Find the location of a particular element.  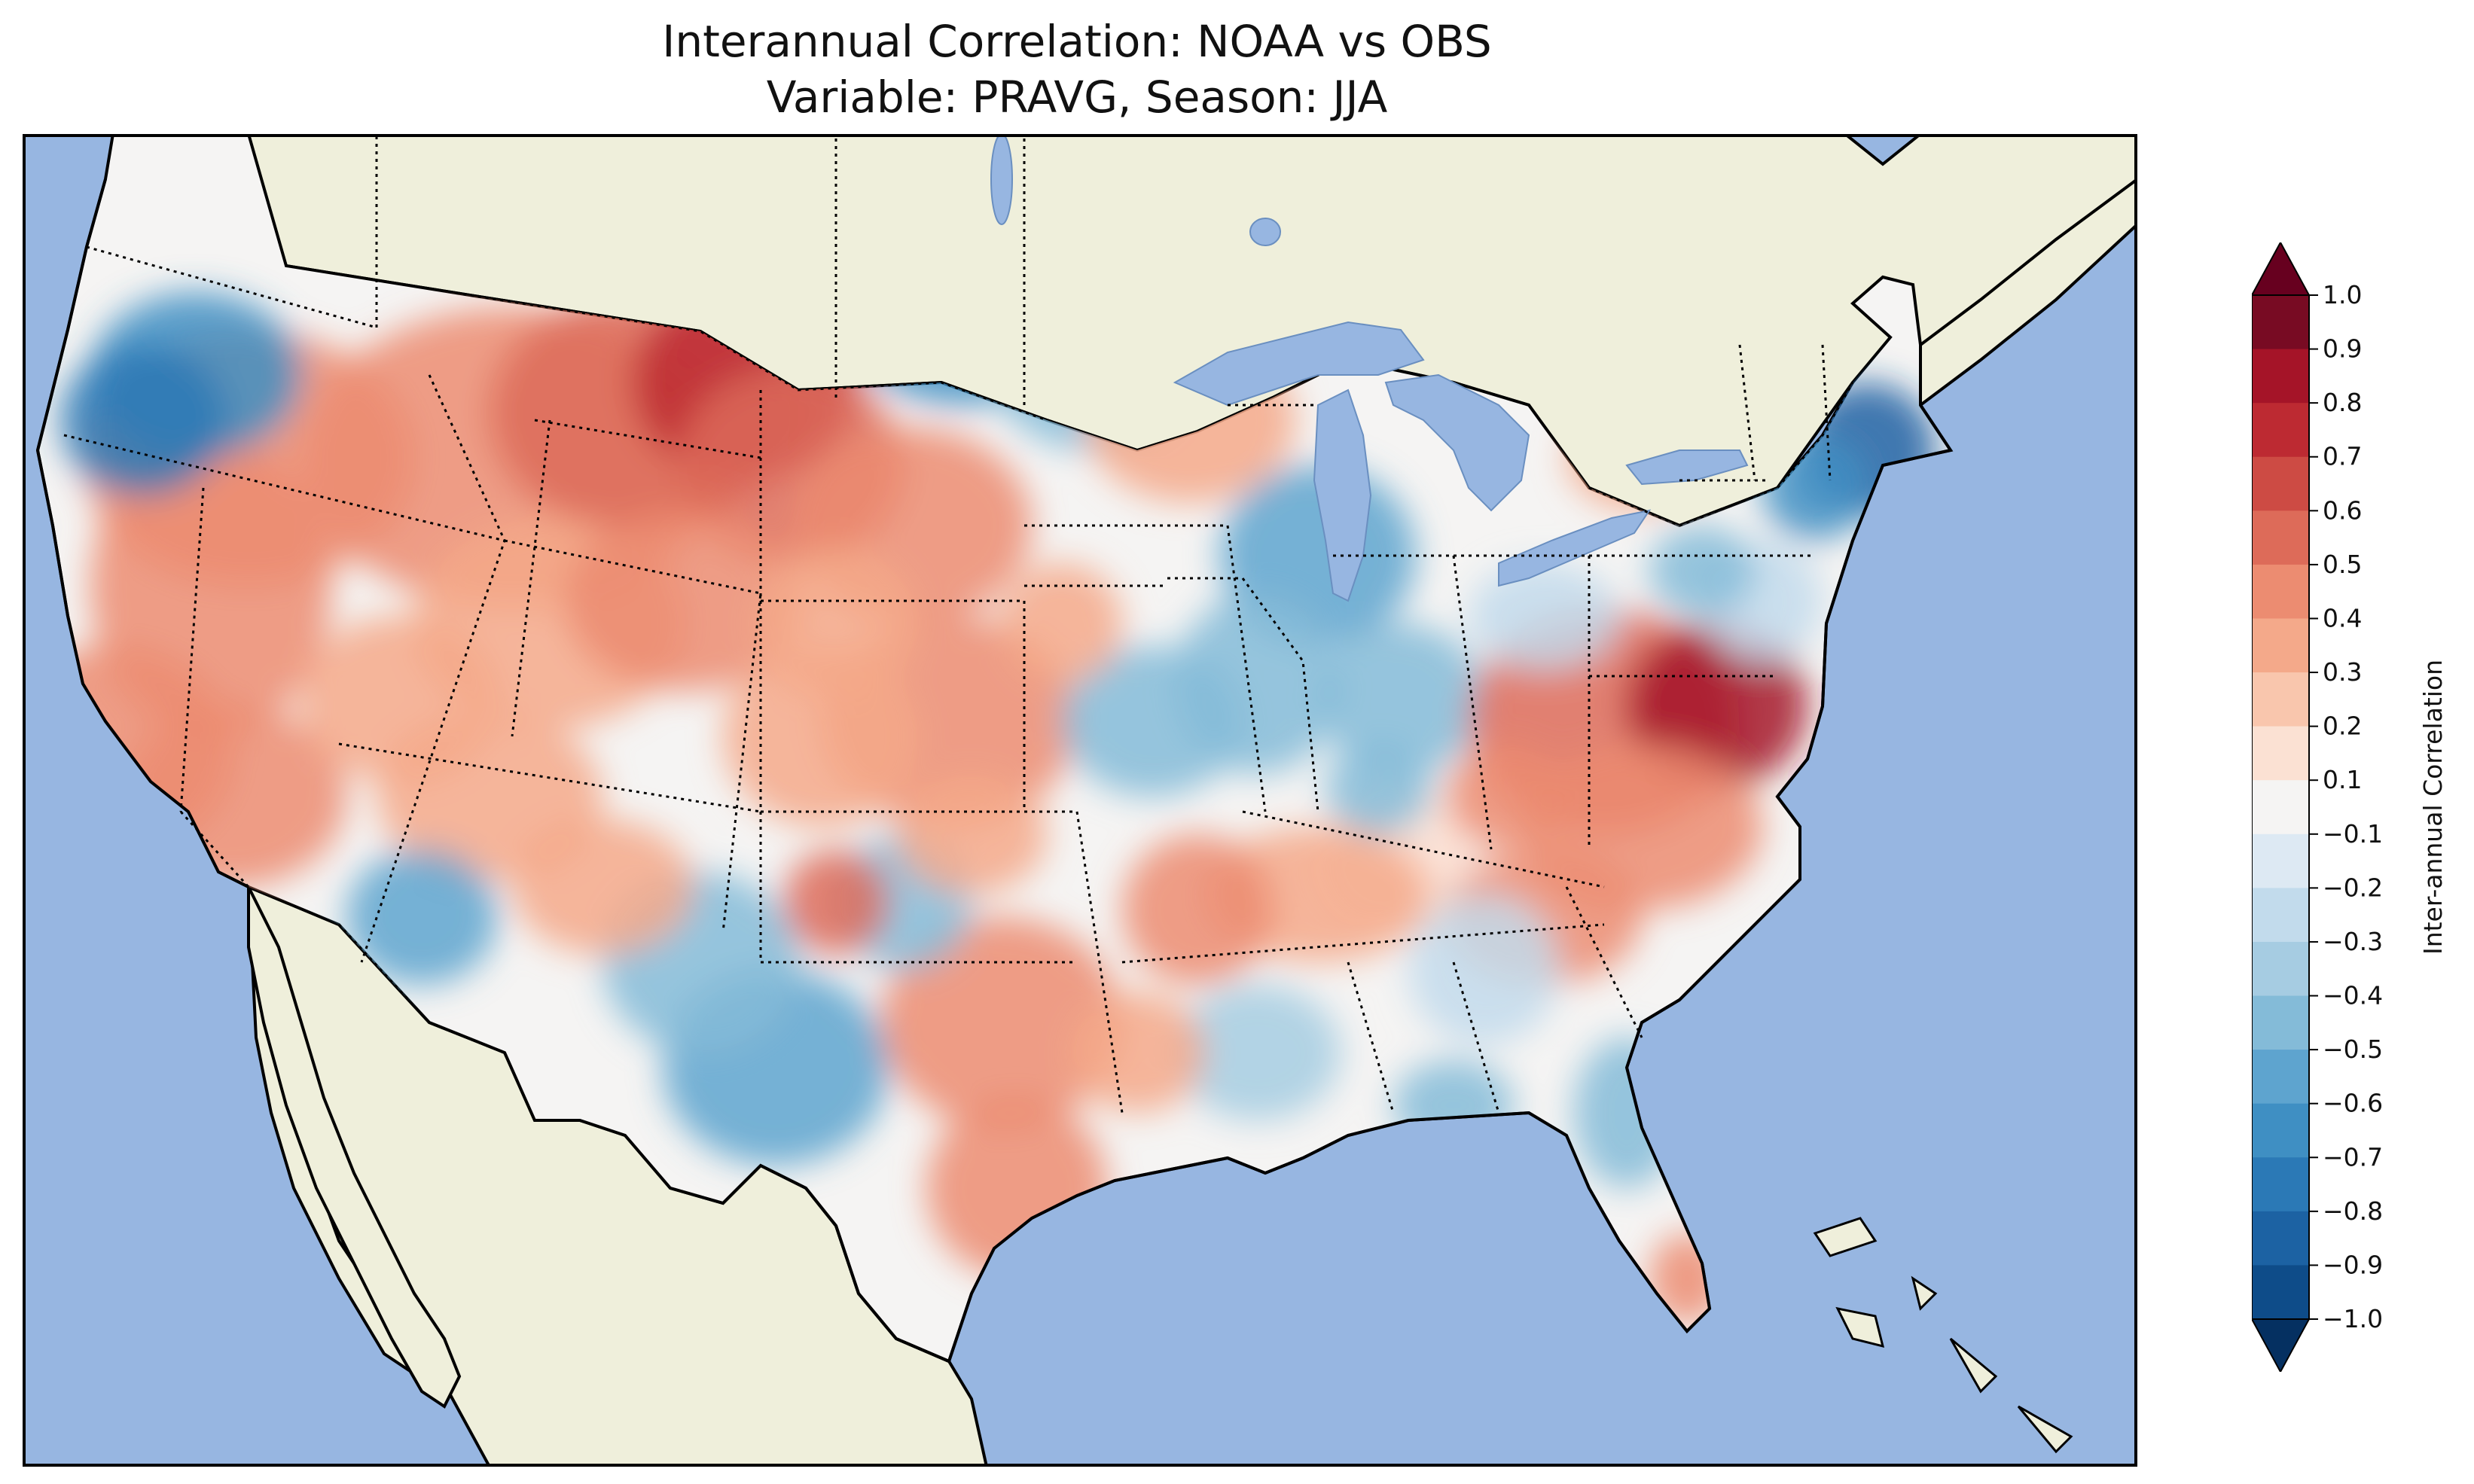

colorbar-tick-label: 0.1 is located at coordinates (2343, 779).